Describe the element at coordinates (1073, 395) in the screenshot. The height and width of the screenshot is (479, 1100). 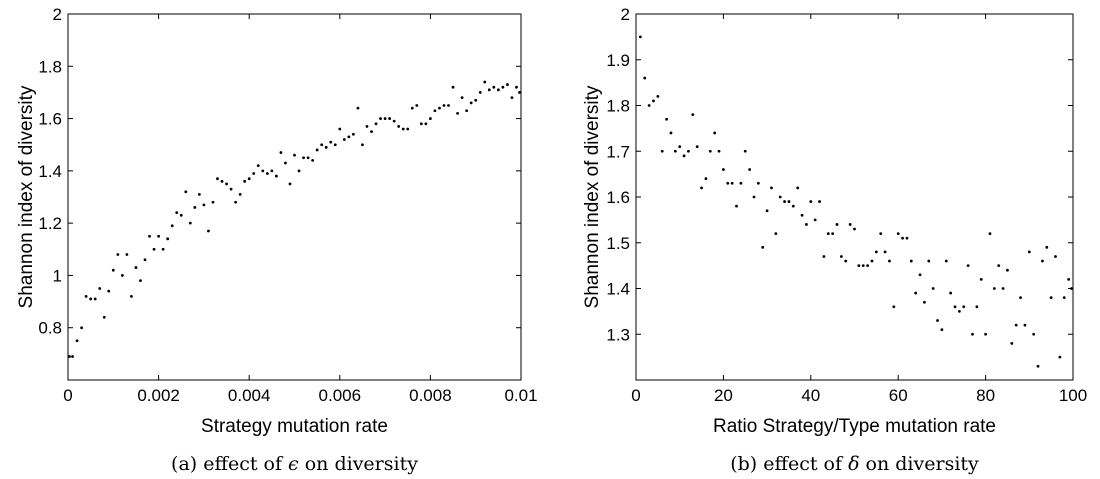
I see `x-tick-label-b: 100` at that location.